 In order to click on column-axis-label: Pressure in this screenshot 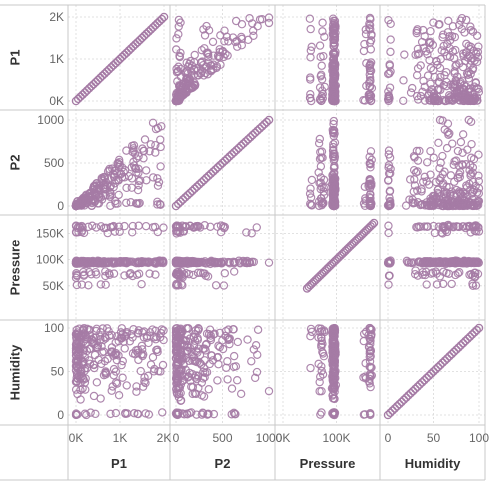, I will do `click(328, 463)`.